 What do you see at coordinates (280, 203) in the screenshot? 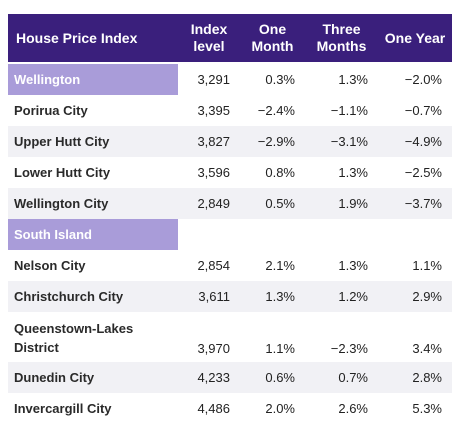
I see `value-cell: 0.5%` at bounding box center [280, 203].